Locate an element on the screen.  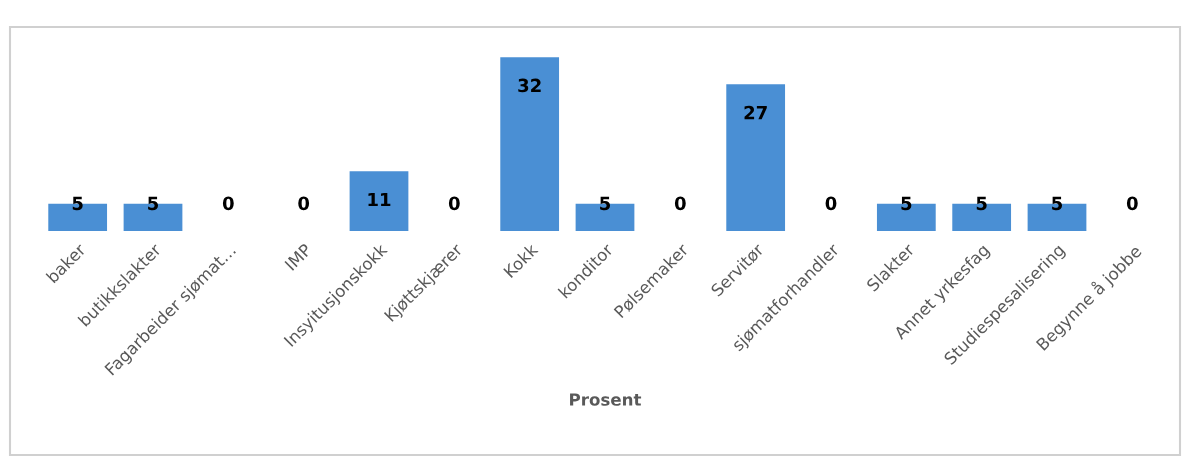
data-label: 32 is located at coordinates (529, 85).